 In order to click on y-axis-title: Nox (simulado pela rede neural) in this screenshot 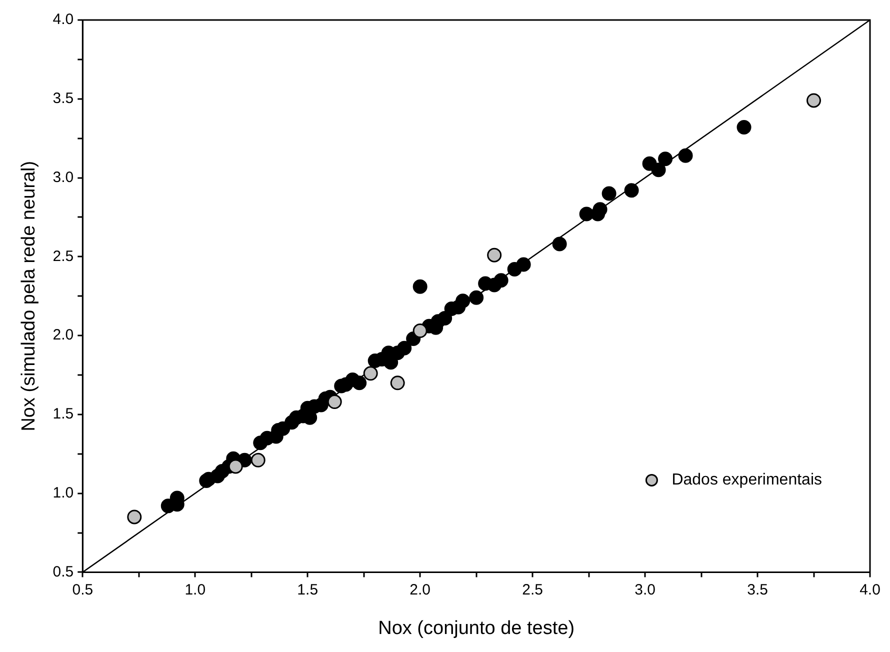, I will do `click(29, 296)`.